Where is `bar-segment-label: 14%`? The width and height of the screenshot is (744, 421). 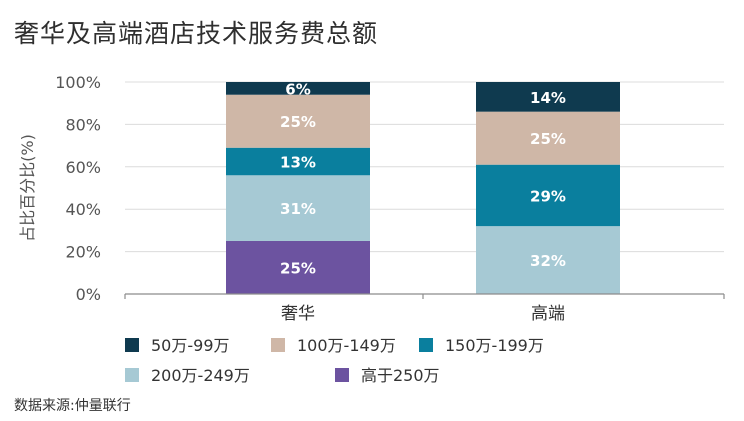 bar-segment-label: 14% is located at coordinates (548, 98).